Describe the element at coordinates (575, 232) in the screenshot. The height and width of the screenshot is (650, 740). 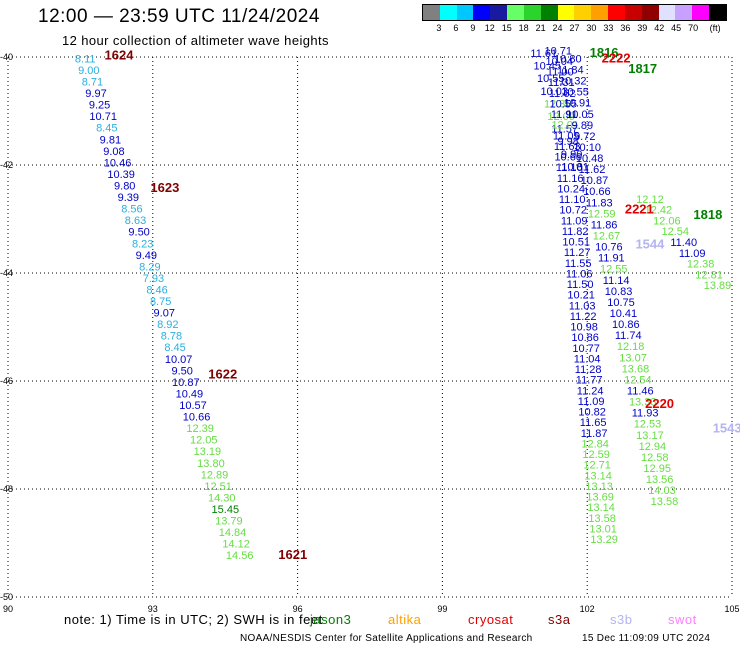
I see `wave-height-value: 11.82` at that location.